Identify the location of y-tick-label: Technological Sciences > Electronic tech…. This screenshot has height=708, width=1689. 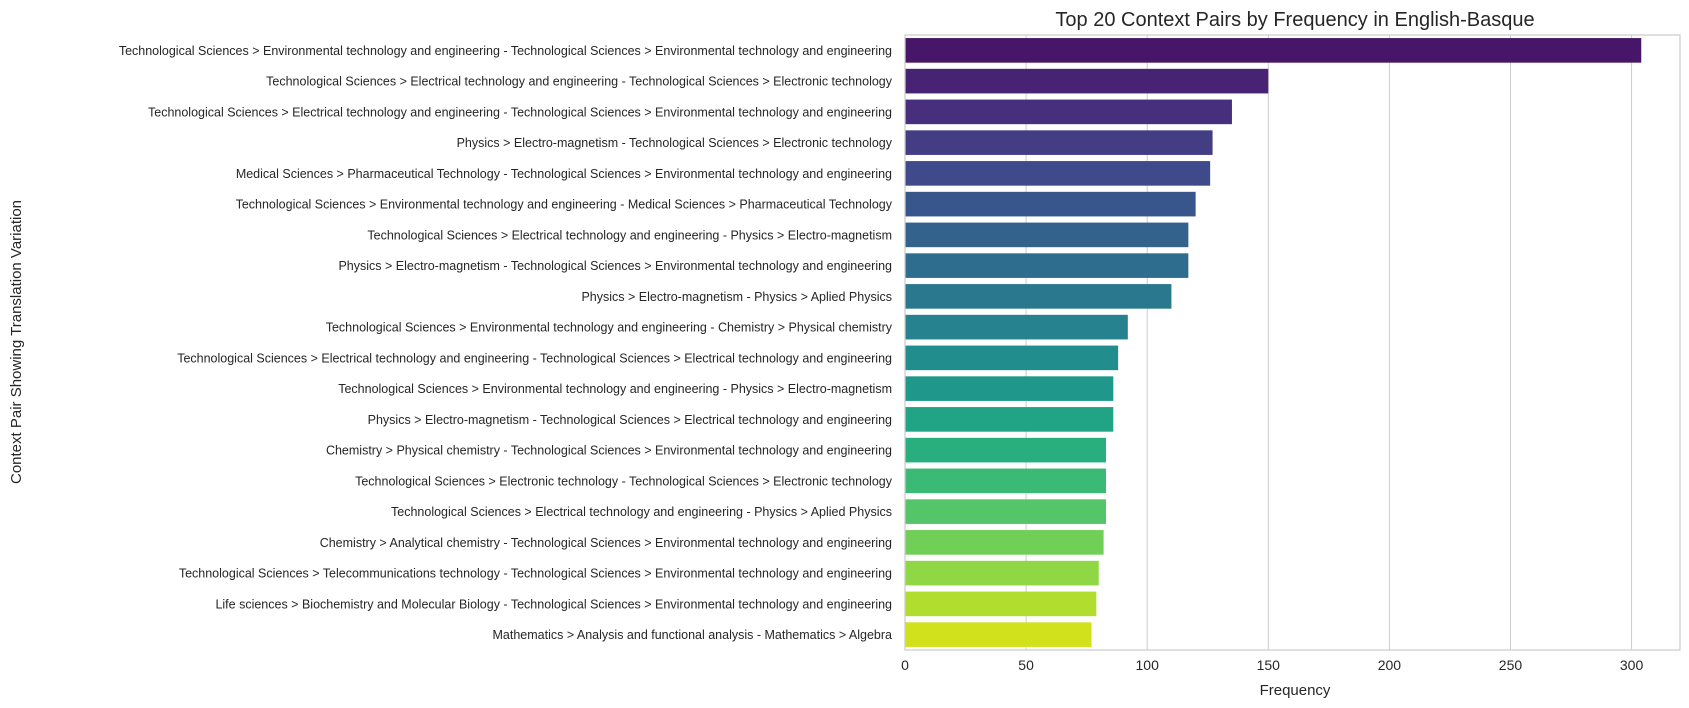
(624, 481).